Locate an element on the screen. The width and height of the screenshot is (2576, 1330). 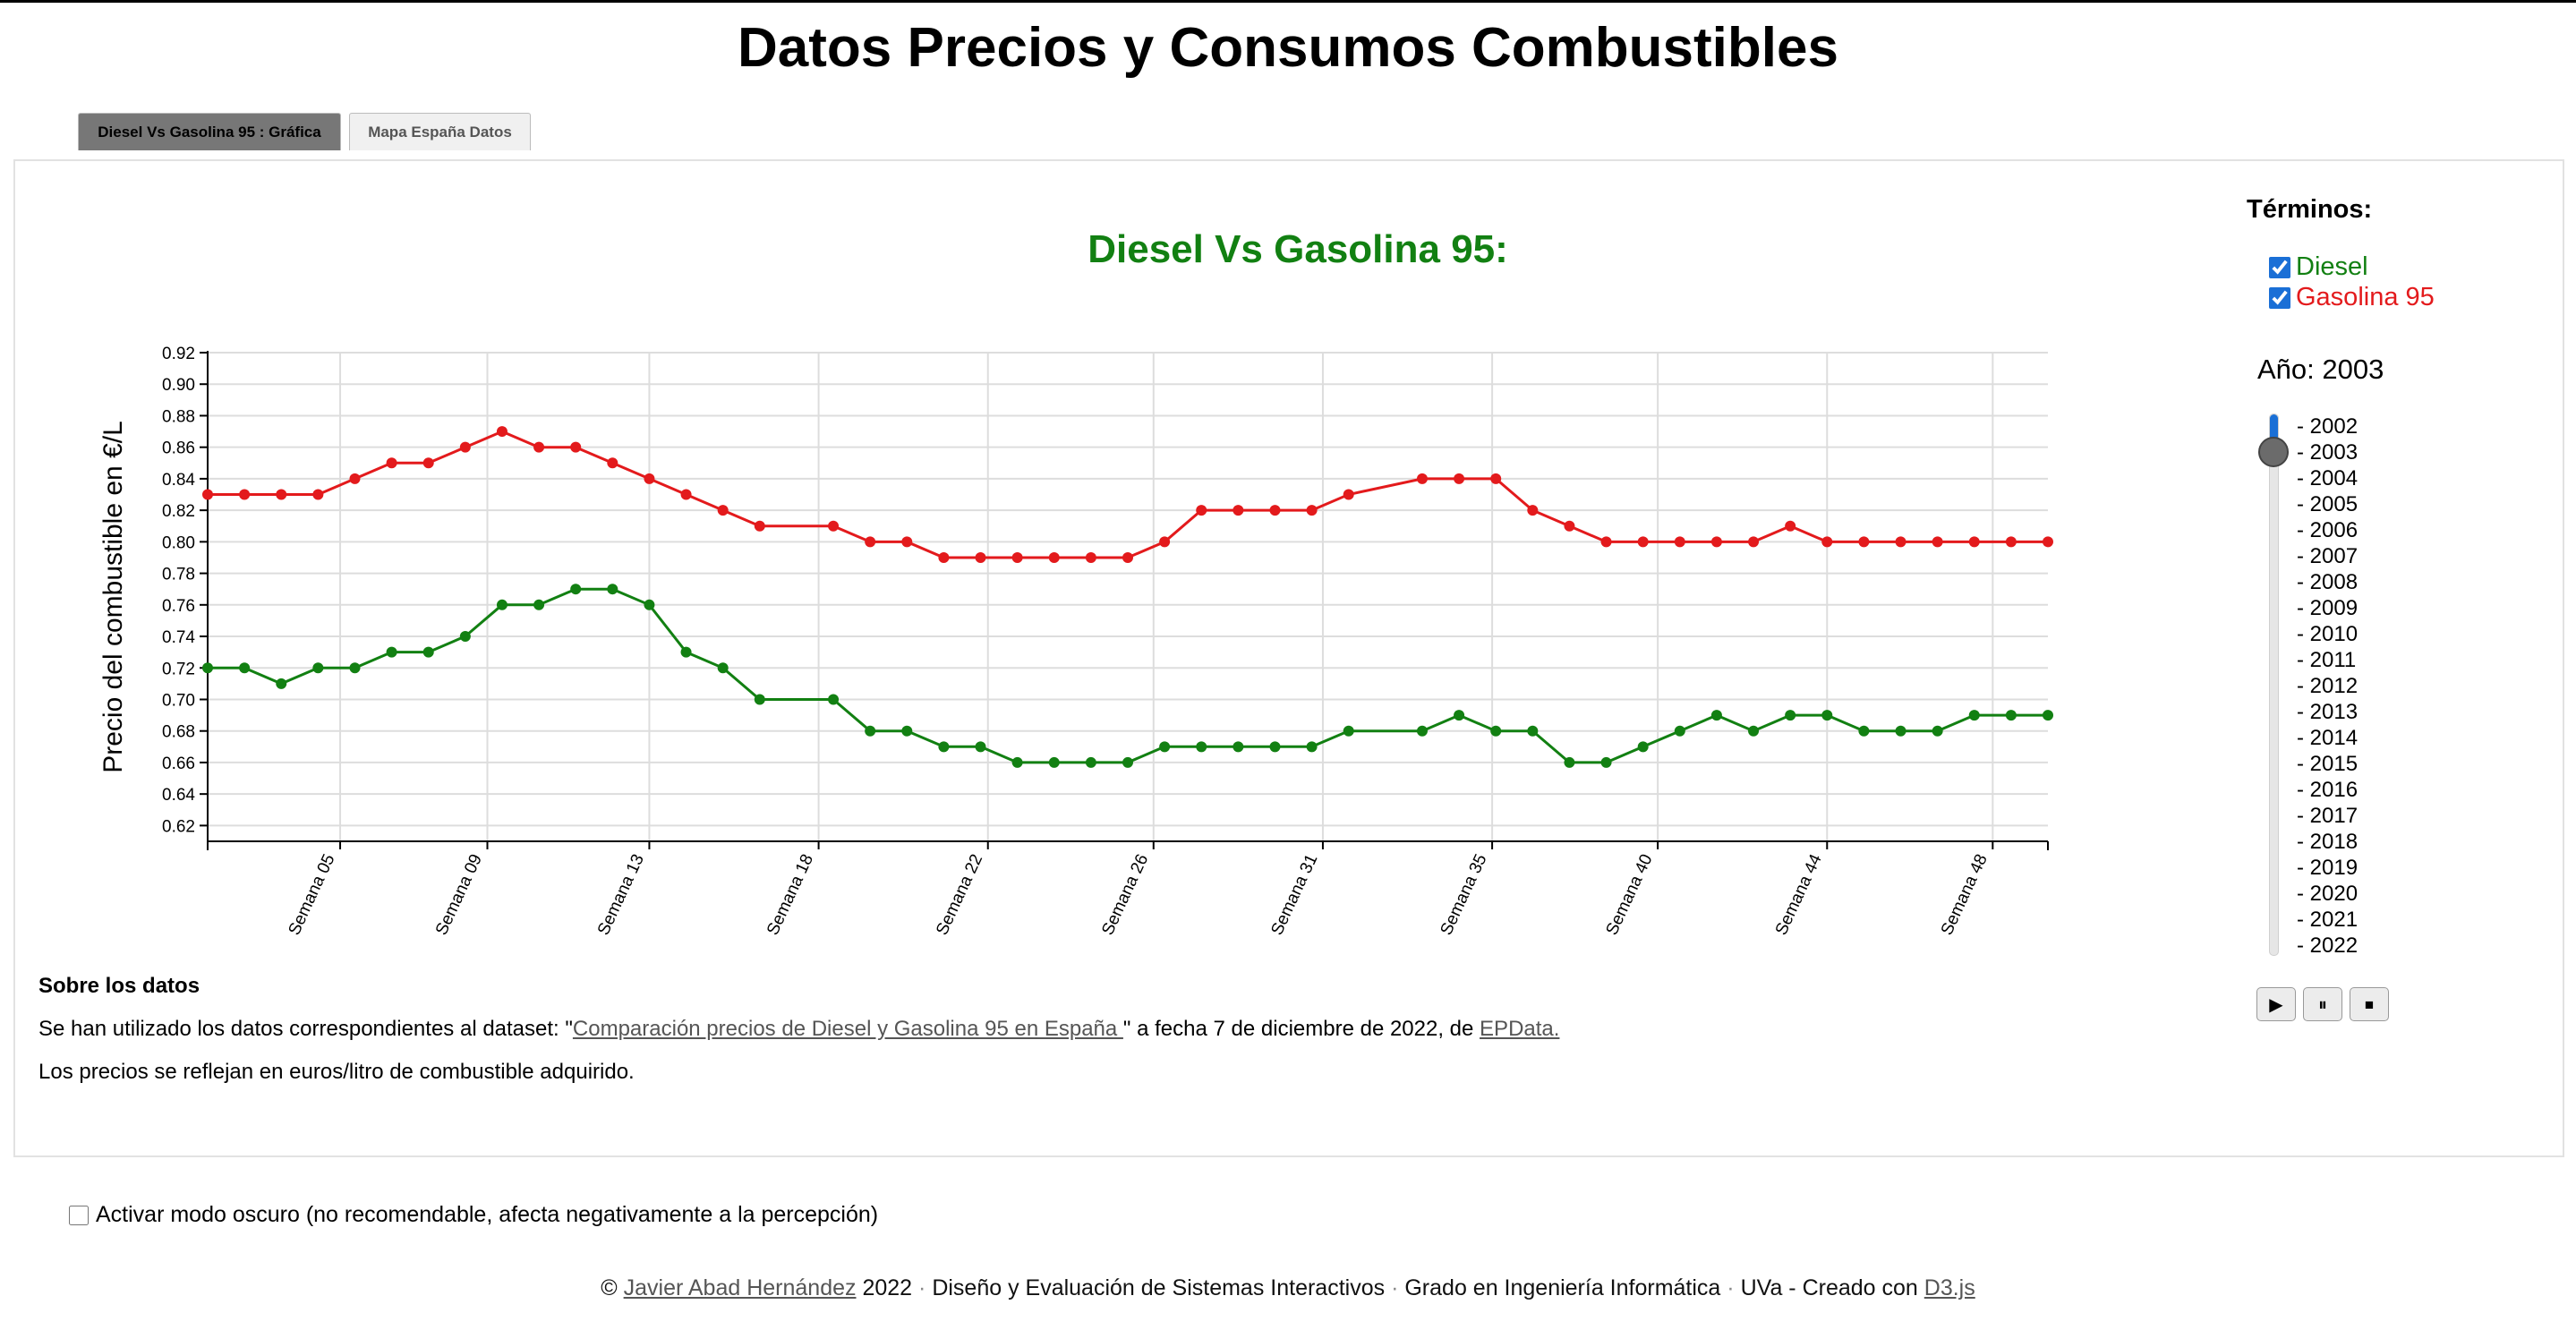
y-tick-label: 0.80 is located at coordinates (178, 542).